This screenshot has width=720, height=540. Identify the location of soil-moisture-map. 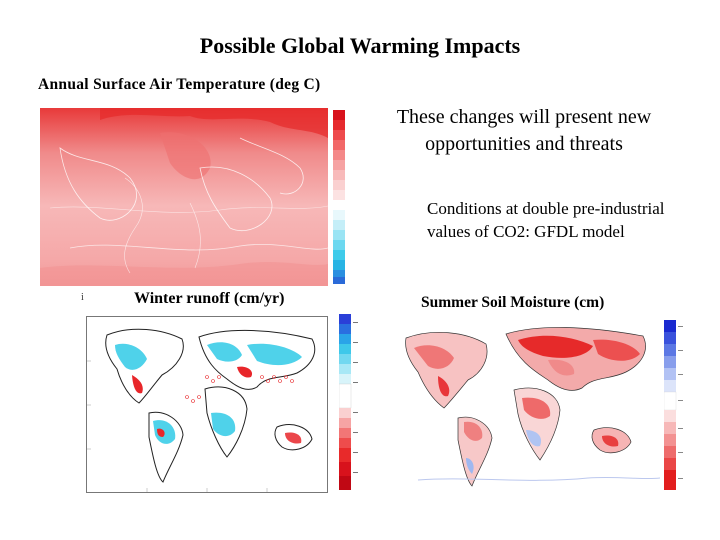
(529, 404).